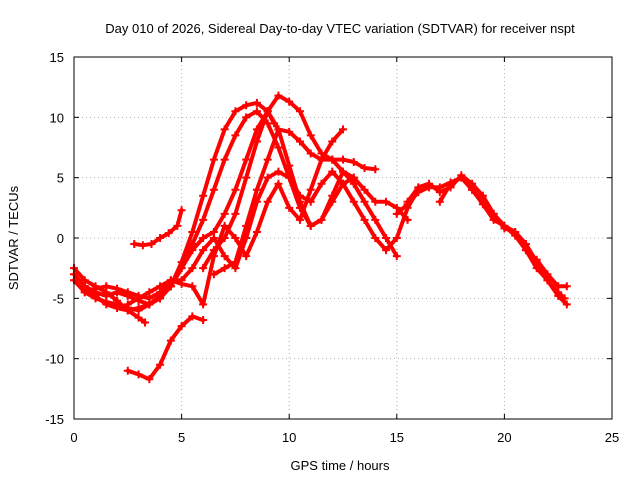 Image resolution: width=640 pixels, height=480 pixels. Describe the element at coordinates (504, 437) in the screenshot. I see `x-tick-label: 20` at that location.